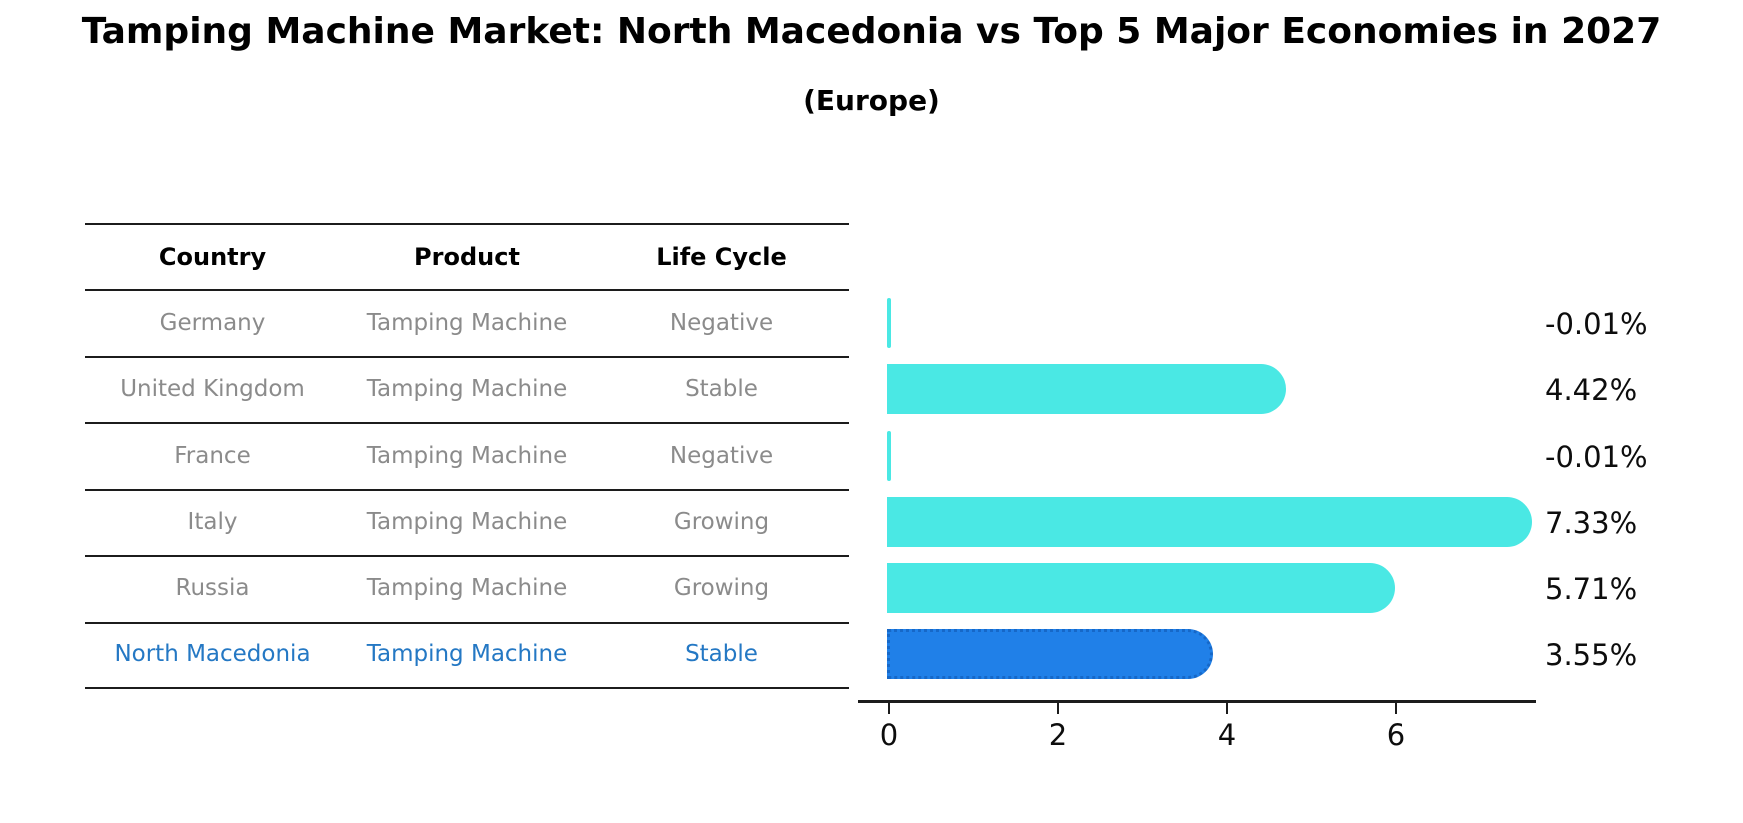 The height and width of the screenshot is (823, 1743). I want to click on table-top-rule, so click(467, 224).